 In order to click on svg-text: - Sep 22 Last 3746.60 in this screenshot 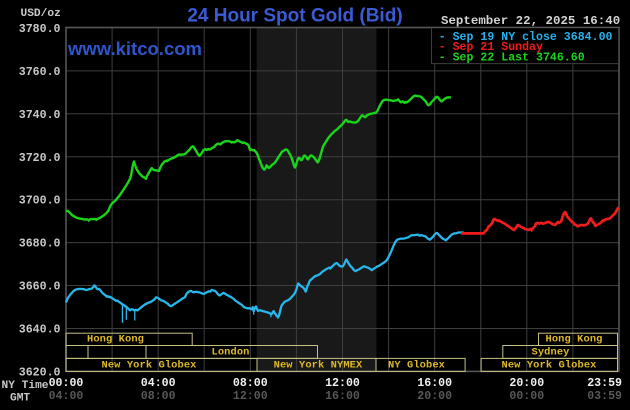, I will do `click(512, 57)`.